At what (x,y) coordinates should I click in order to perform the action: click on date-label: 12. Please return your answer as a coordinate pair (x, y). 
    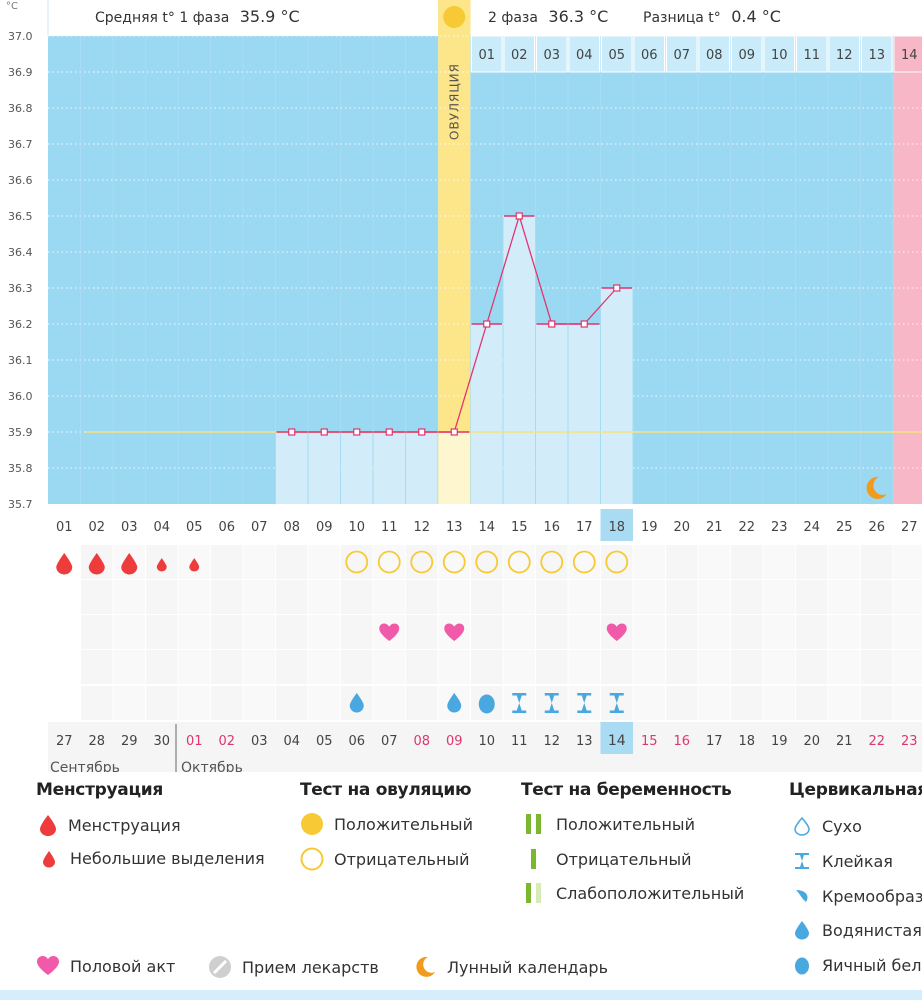
    Looking at the image, I should click on (551, 741).